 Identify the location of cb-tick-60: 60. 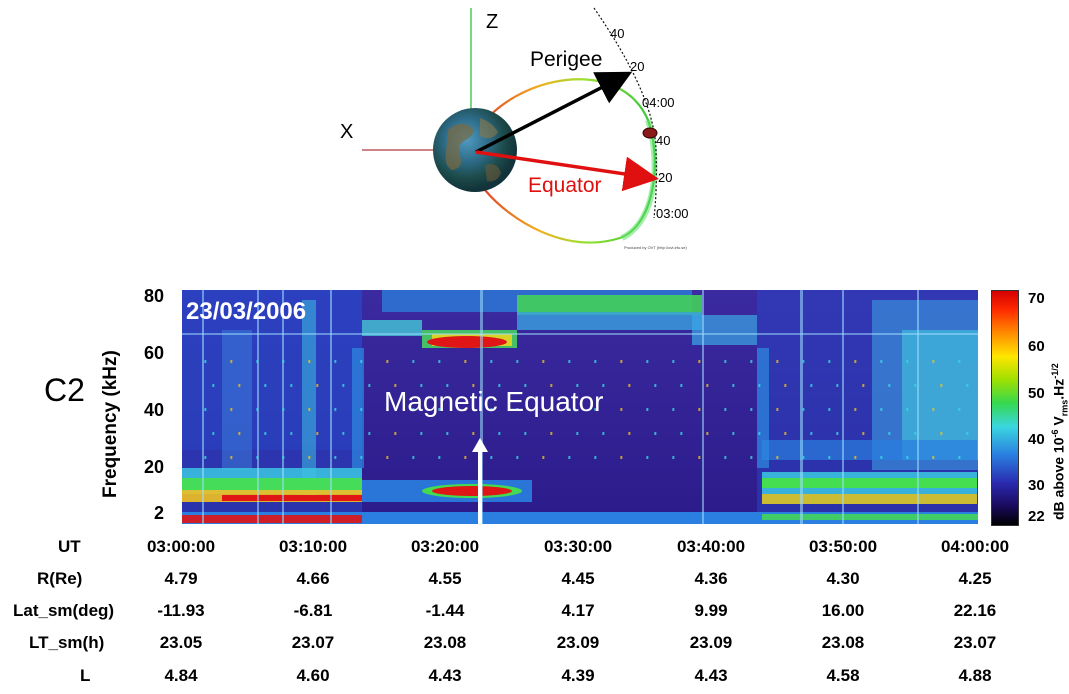
(1036, 346).